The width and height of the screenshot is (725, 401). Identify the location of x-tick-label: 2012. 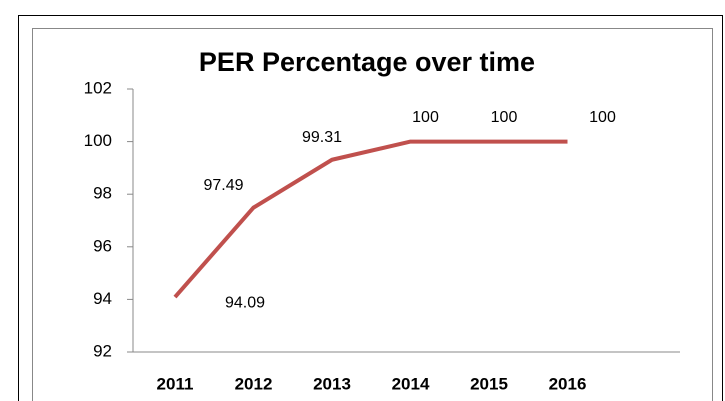
(254, 383).